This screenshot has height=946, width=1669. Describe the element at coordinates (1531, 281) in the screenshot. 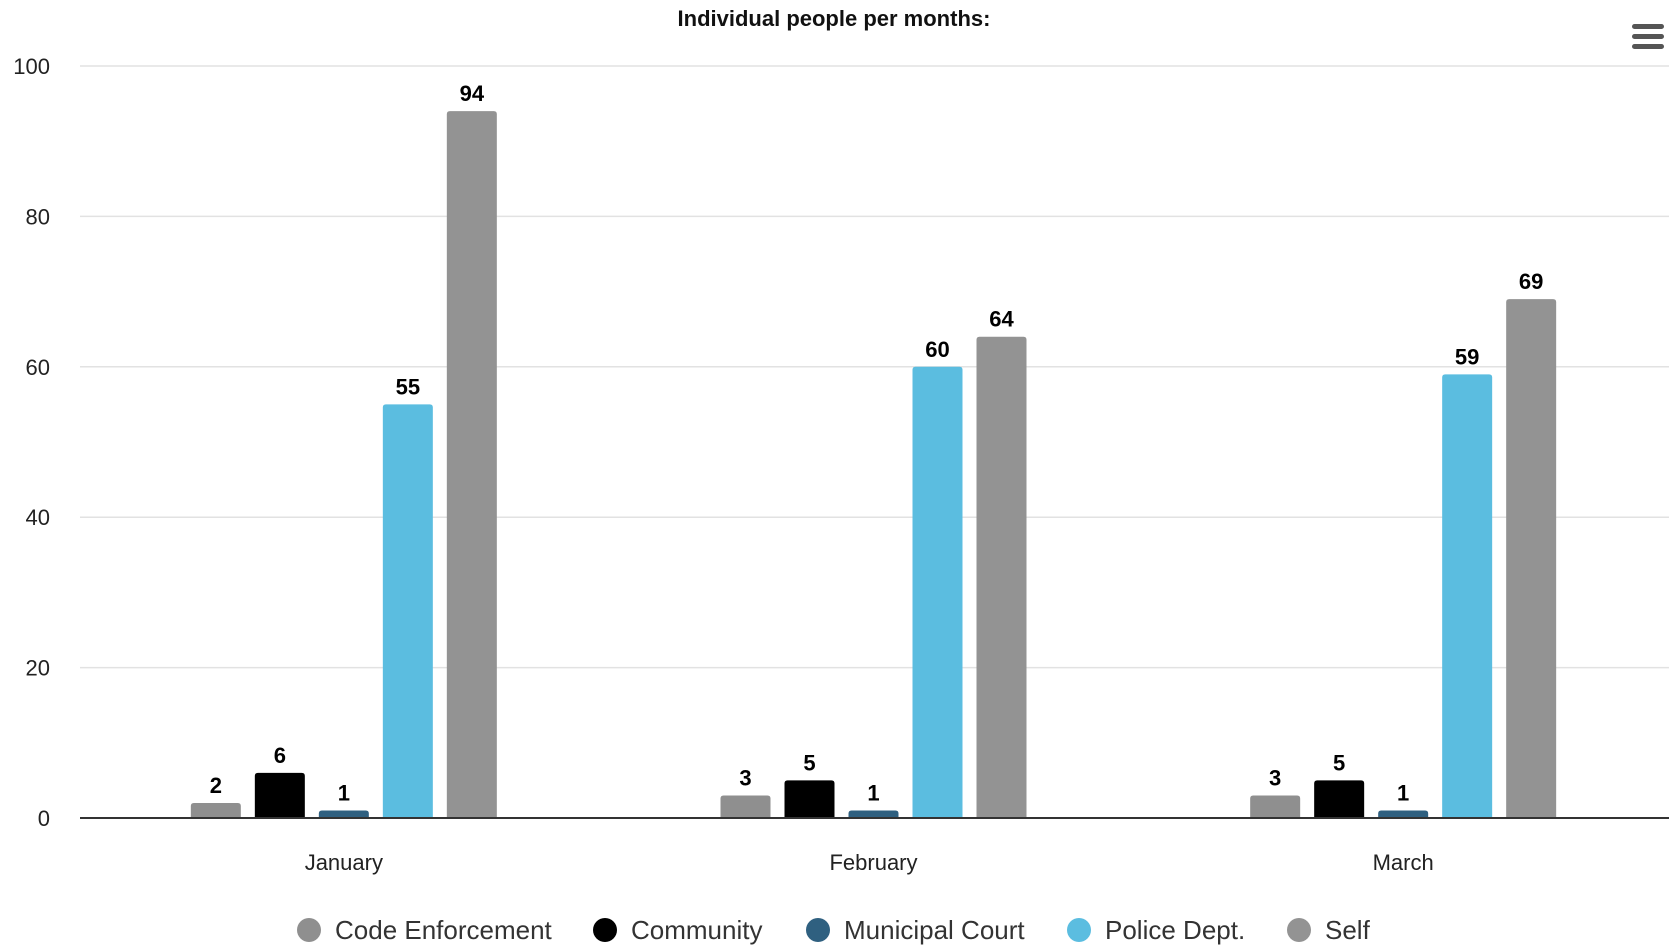

I see `data-label: 69` at that location.